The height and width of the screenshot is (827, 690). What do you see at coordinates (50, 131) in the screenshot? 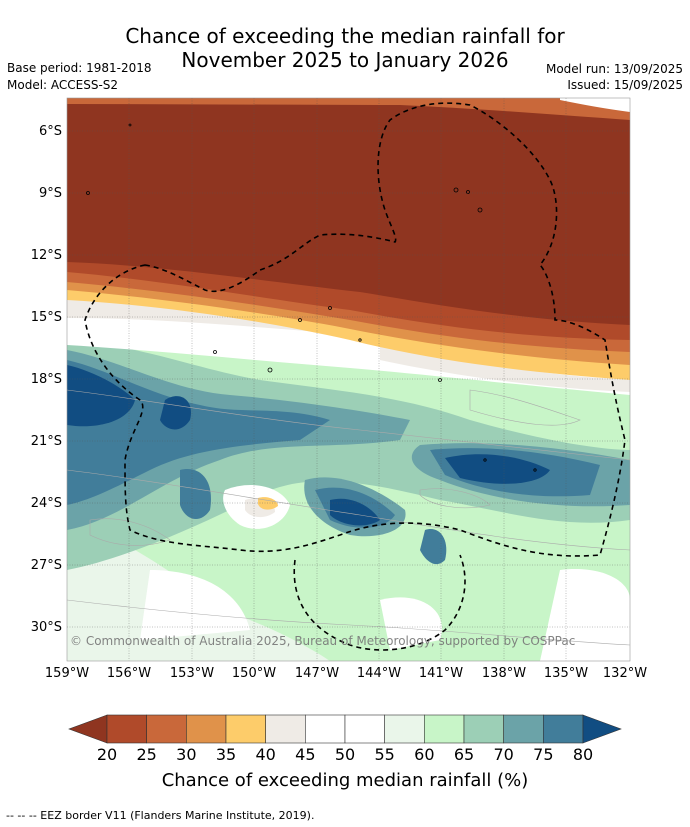
I see `lat-label: 6°S` at bounding box center [50, 131].